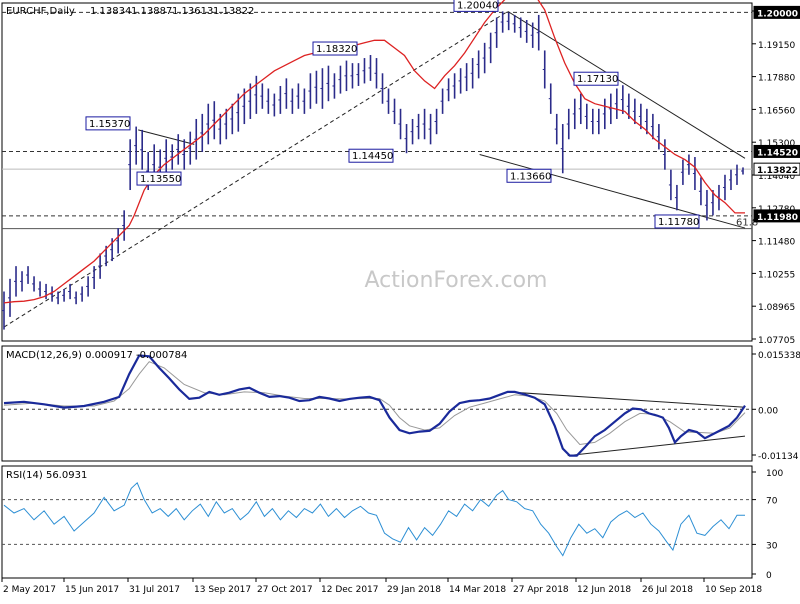 The height and width of the screenshot is (604, 800). What do you see at coordinates (285, 590) in the screenshot?
I see `x-axis-label: 27 Oct 2017` at bounding box center [285, 590].